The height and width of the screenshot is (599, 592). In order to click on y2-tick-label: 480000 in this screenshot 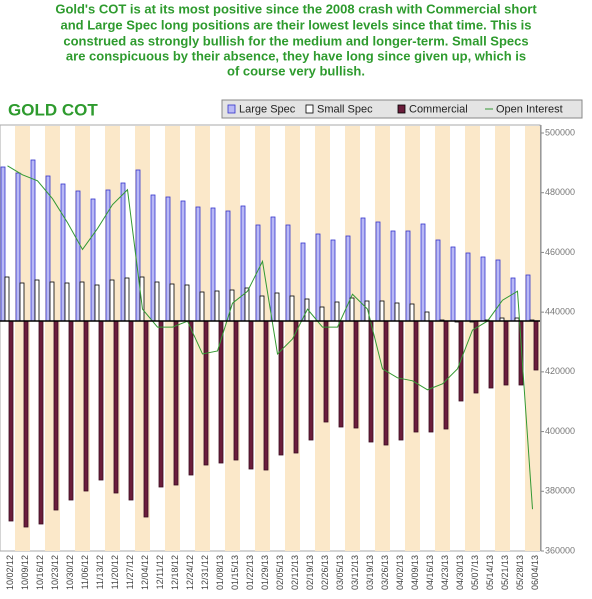, I will do `click(560, 192)`.